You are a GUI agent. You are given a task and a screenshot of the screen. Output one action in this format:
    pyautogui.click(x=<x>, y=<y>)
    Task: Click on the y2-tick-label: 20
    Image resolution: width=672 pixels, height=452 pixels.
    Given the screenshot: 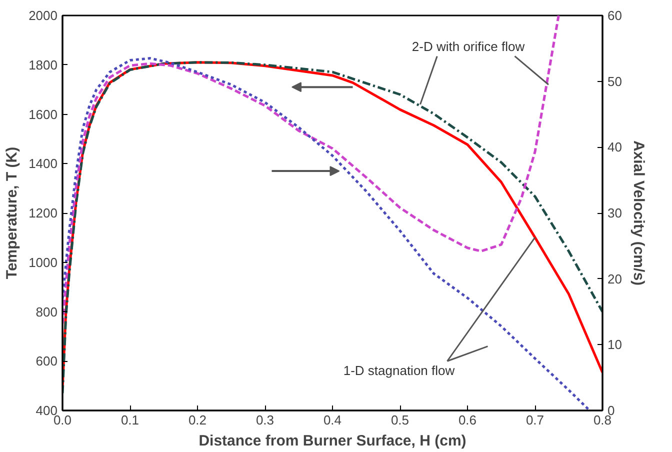 What is the action you would take?
    pyautogui.click(x=615, y=278)
    